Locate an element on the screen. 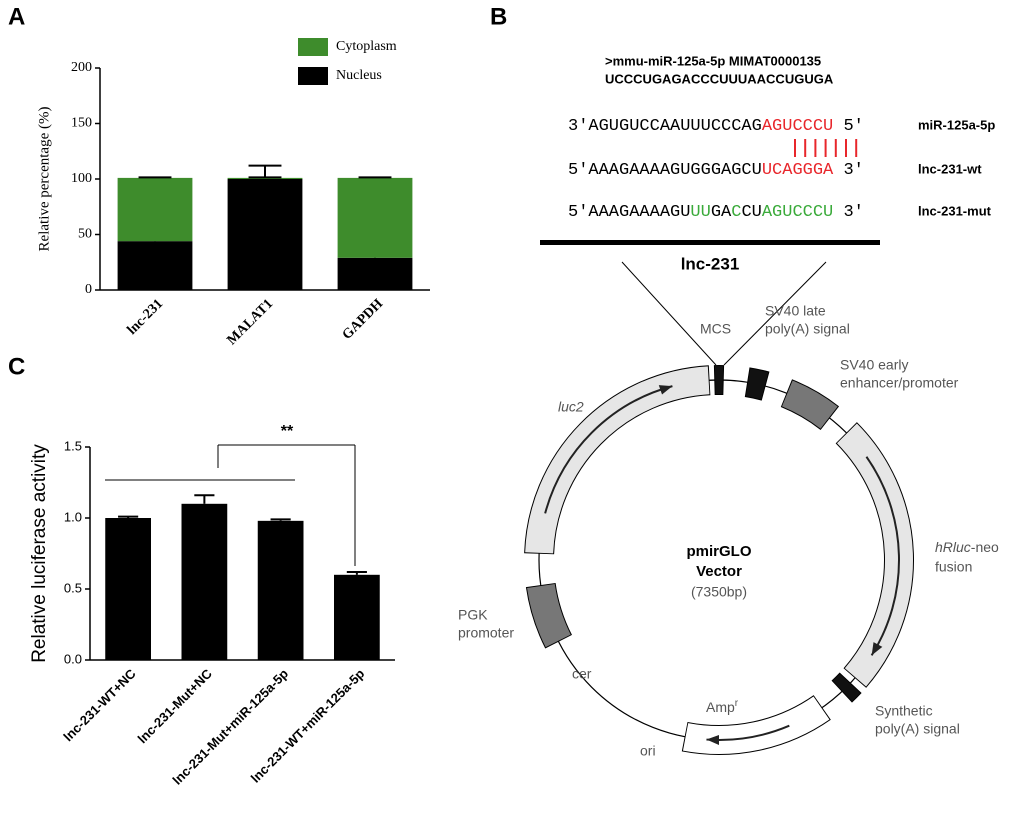 This screenshot has width=1020, height=818. legend-label: Cytoplasm is located at coordinates (366, 46).